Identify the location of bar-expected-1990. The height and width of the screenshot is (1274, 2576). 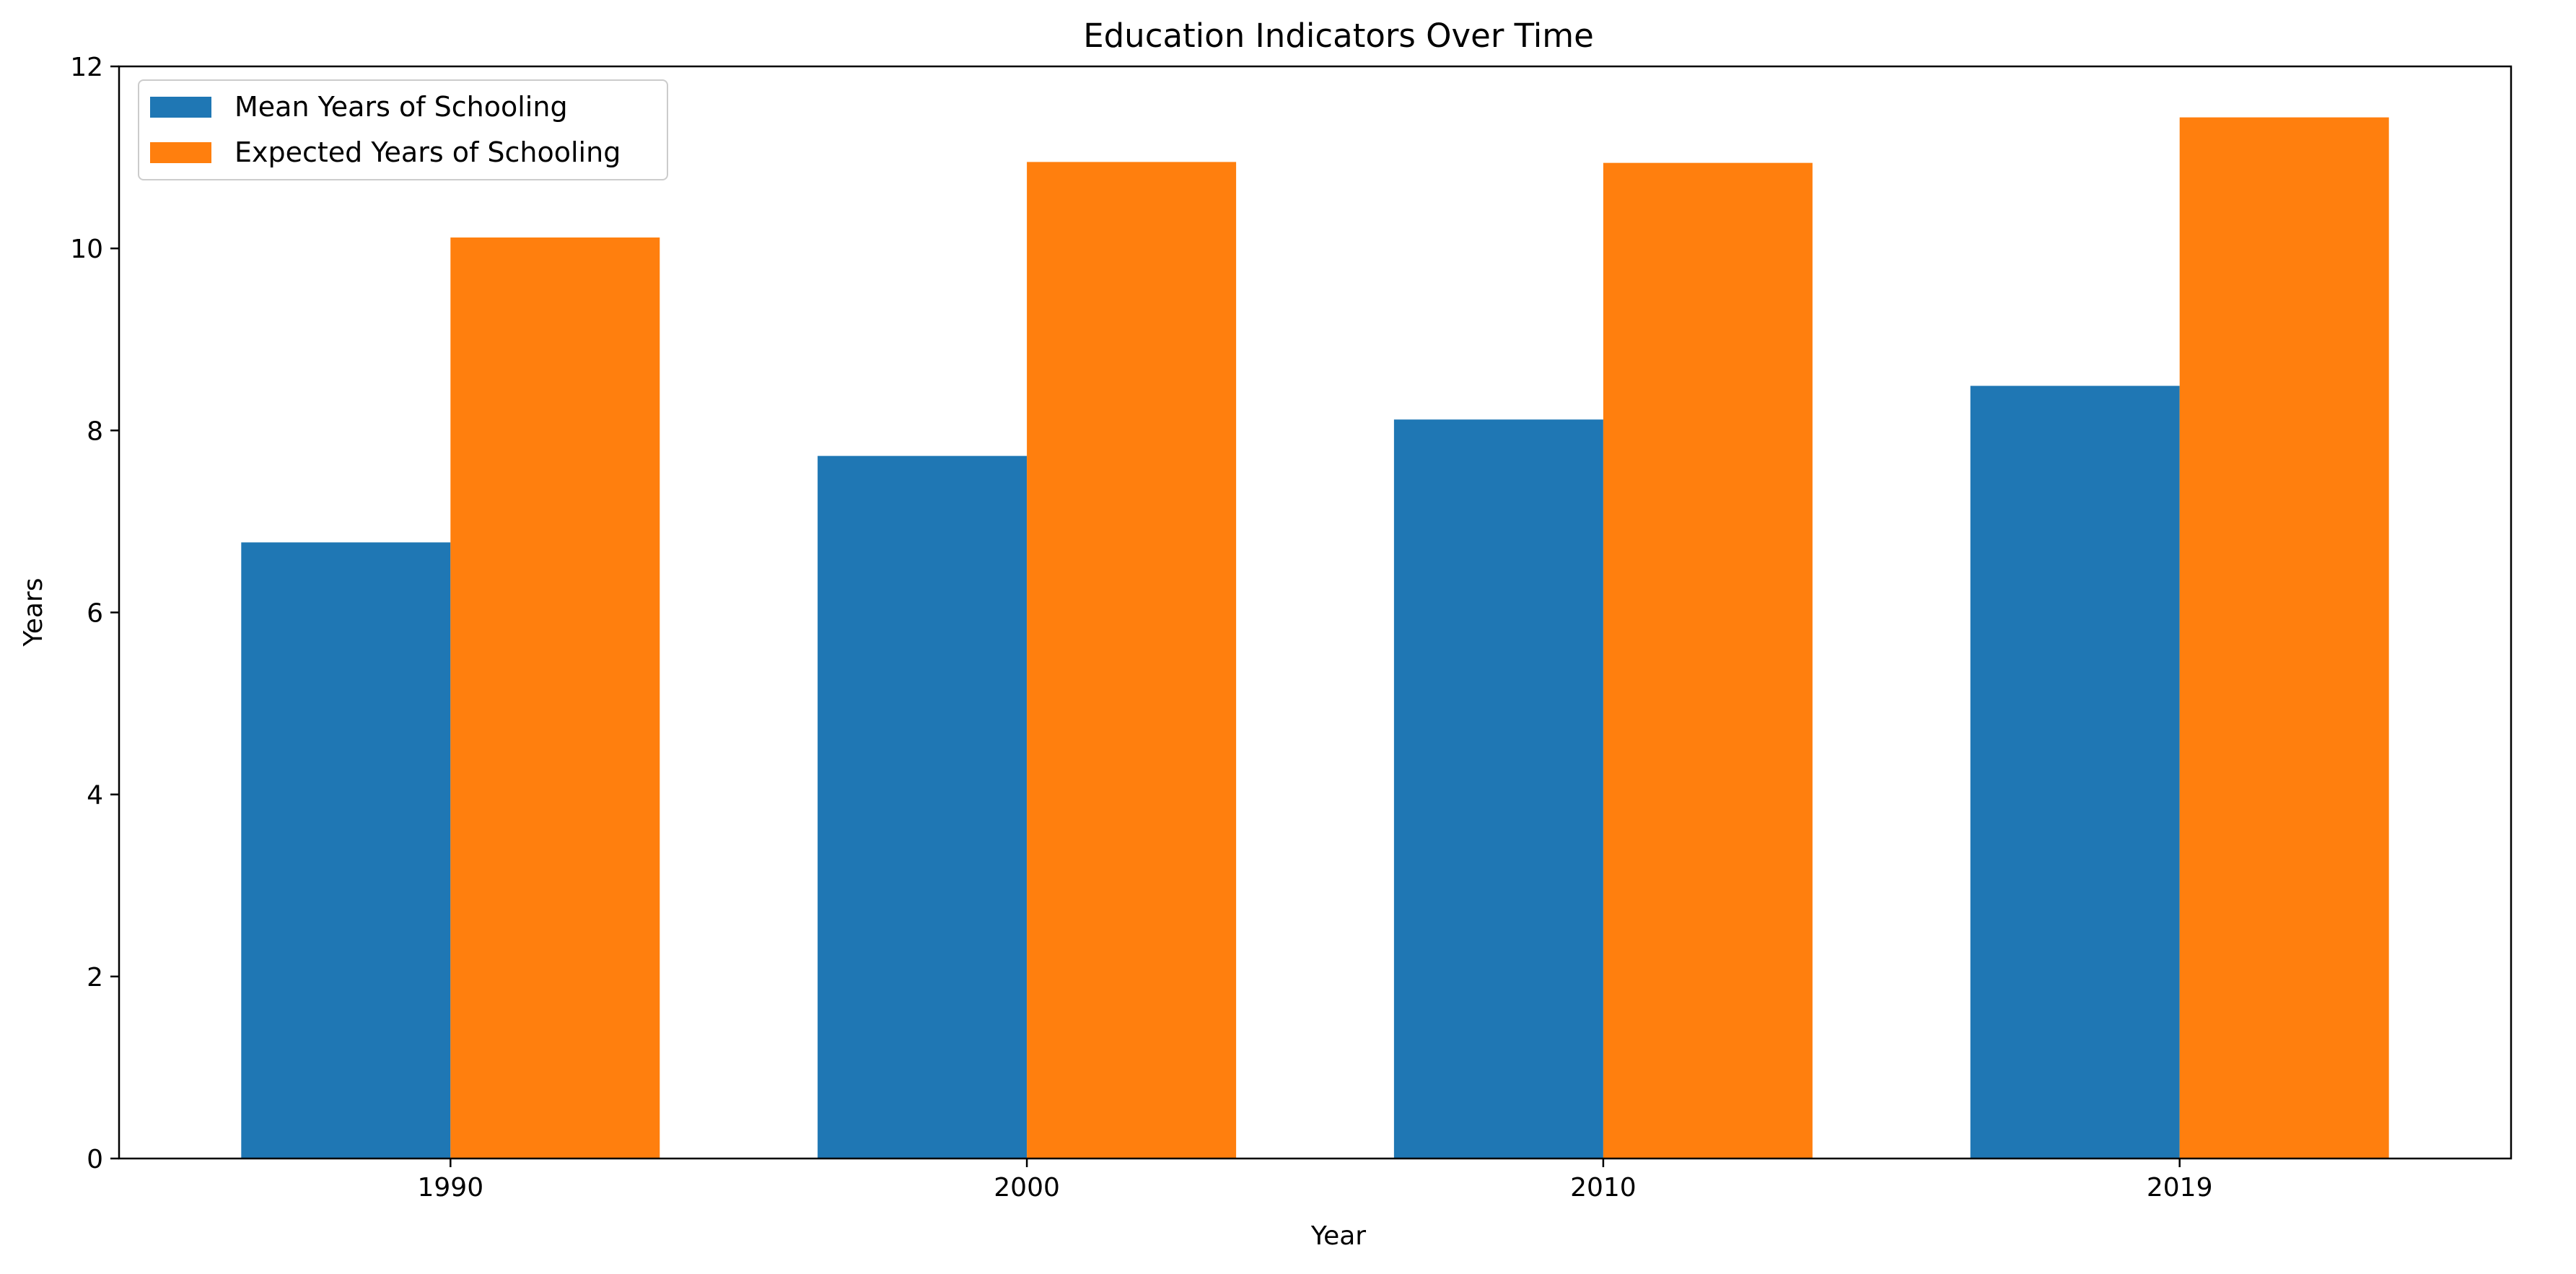
(555, 698).